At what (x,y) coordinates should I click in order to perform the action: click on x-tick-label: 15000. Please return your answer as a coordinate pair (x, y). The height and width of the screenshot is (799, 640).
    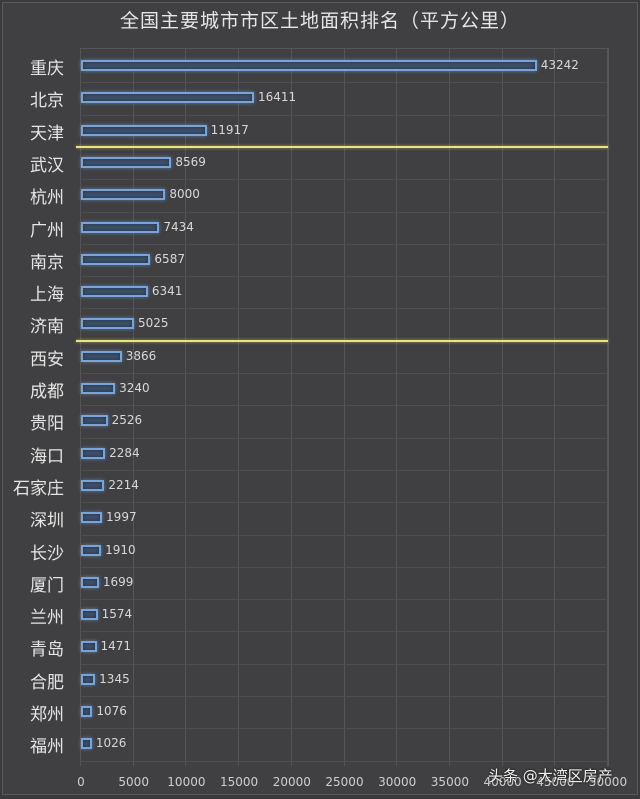
    Looking at the image, I should click on (239, 782).